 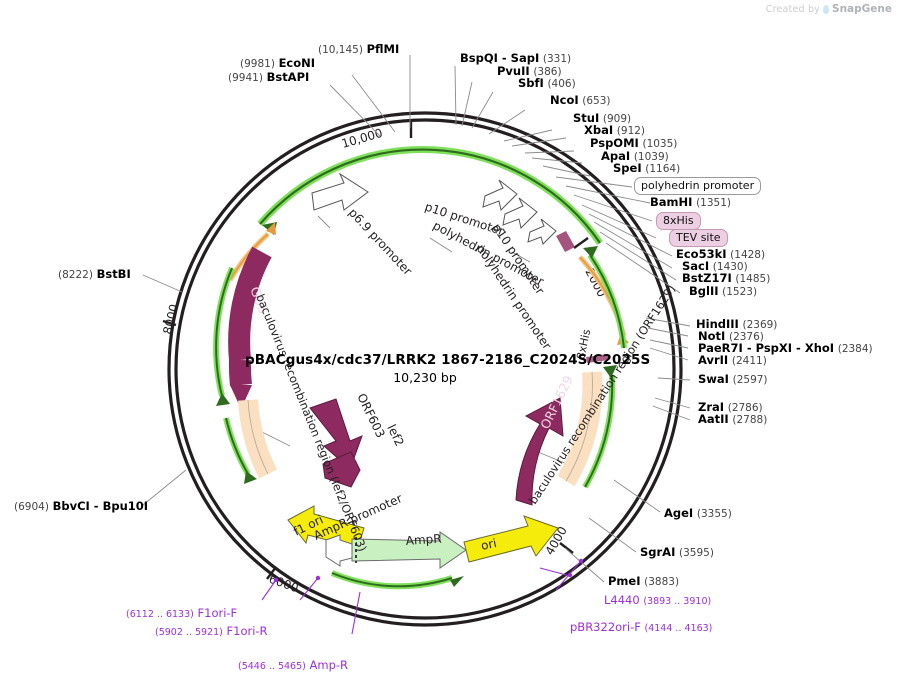 What do you see at coordinates (633, 143) in the screenshot?
I see `enzyme-label-pspomi: PspOMI (1035)` at bounding box center [633, 143].